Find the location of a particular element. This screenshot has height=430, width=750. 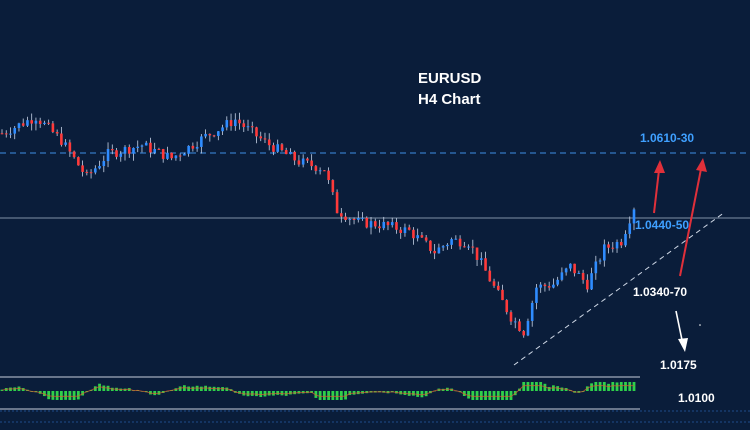

chart-subtitle: H4 Chart is located at coordinates (449, 99).